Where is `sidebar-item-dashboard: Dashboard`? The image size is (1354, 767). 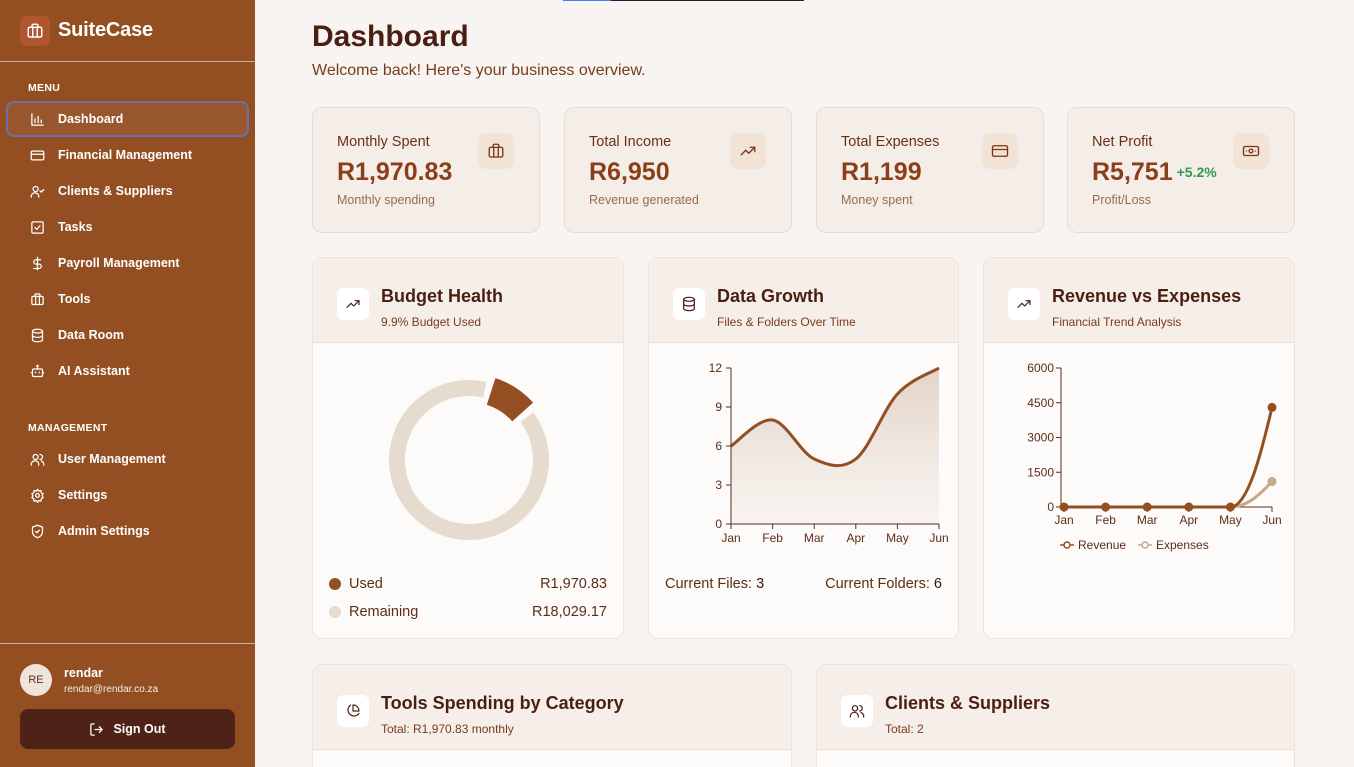 sidebar-item-dashboard: Dashboard is located at coordinates (127, 119).